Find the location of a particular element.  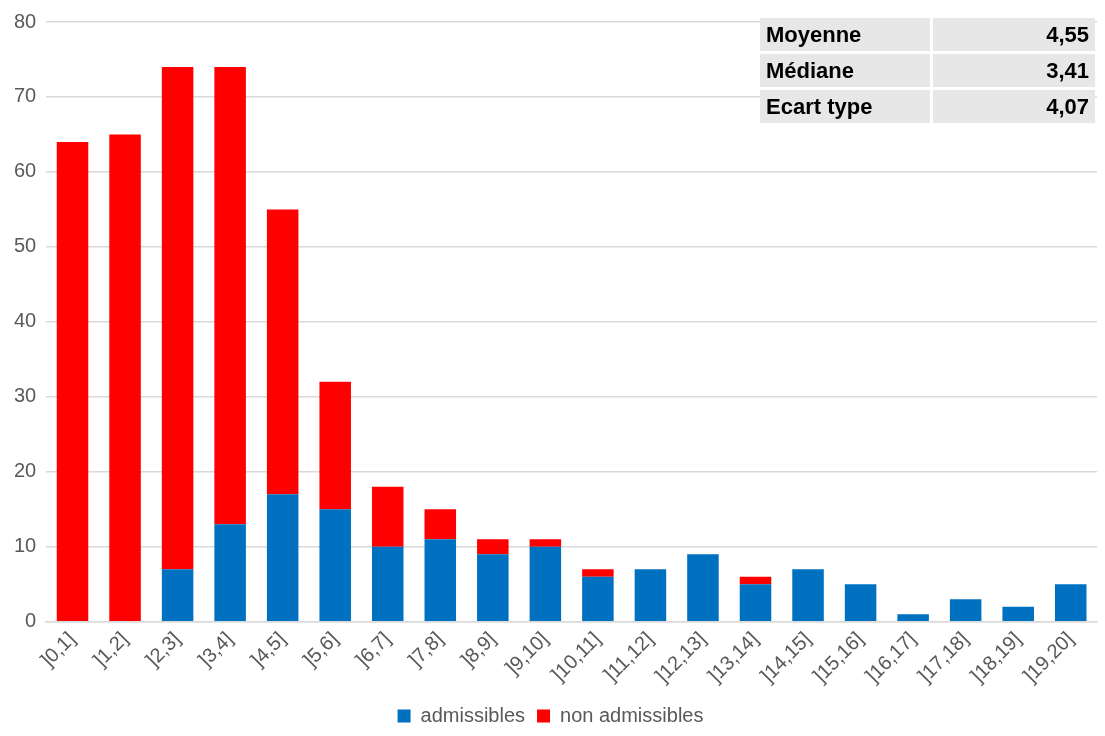

annotation: 3,41 is located at coordinates (1013, 70).